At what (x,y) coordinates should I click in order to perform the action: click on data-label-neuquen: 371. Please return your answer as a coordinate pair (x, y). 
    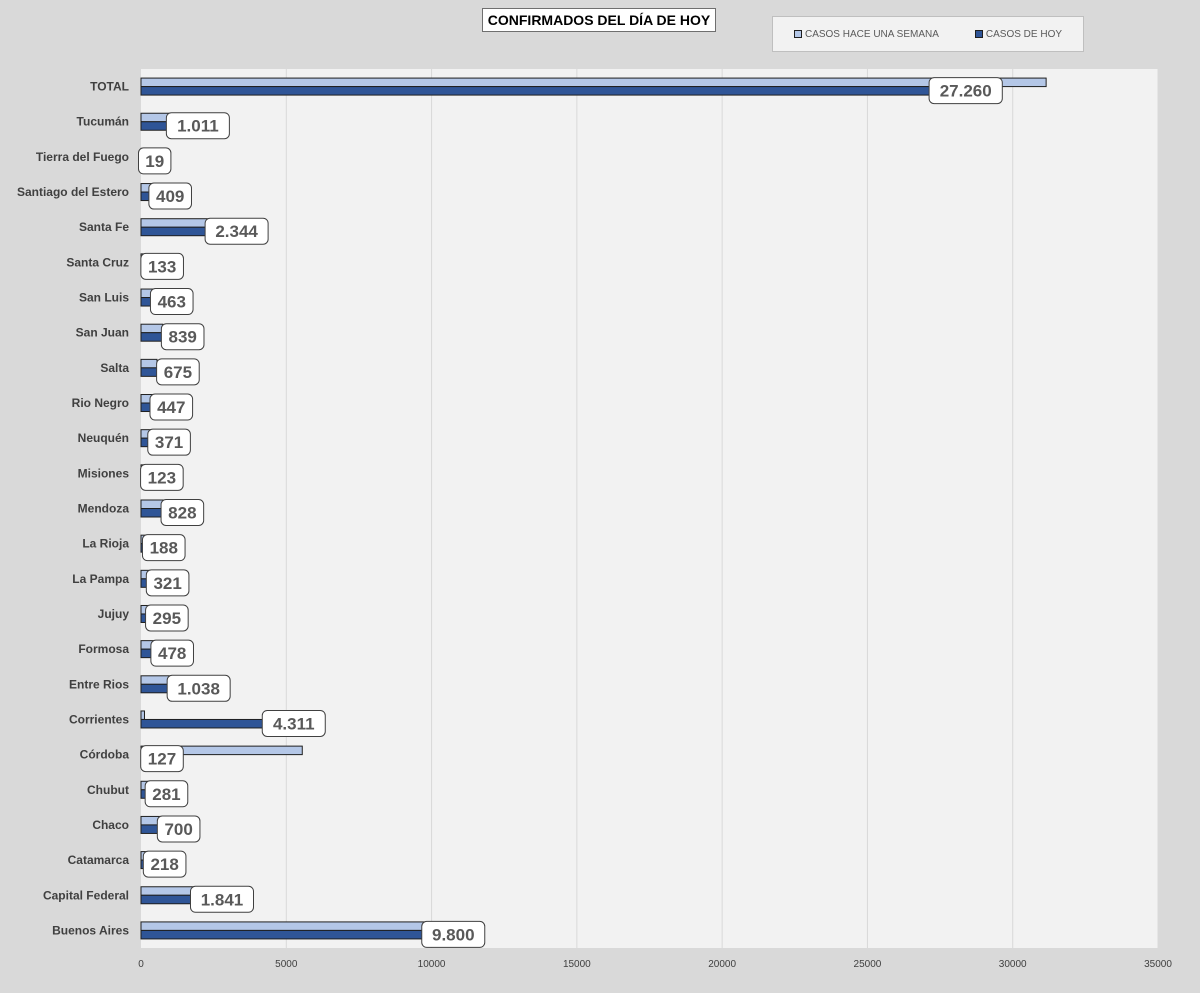
    Looking at the image, I should click on (169, 442).